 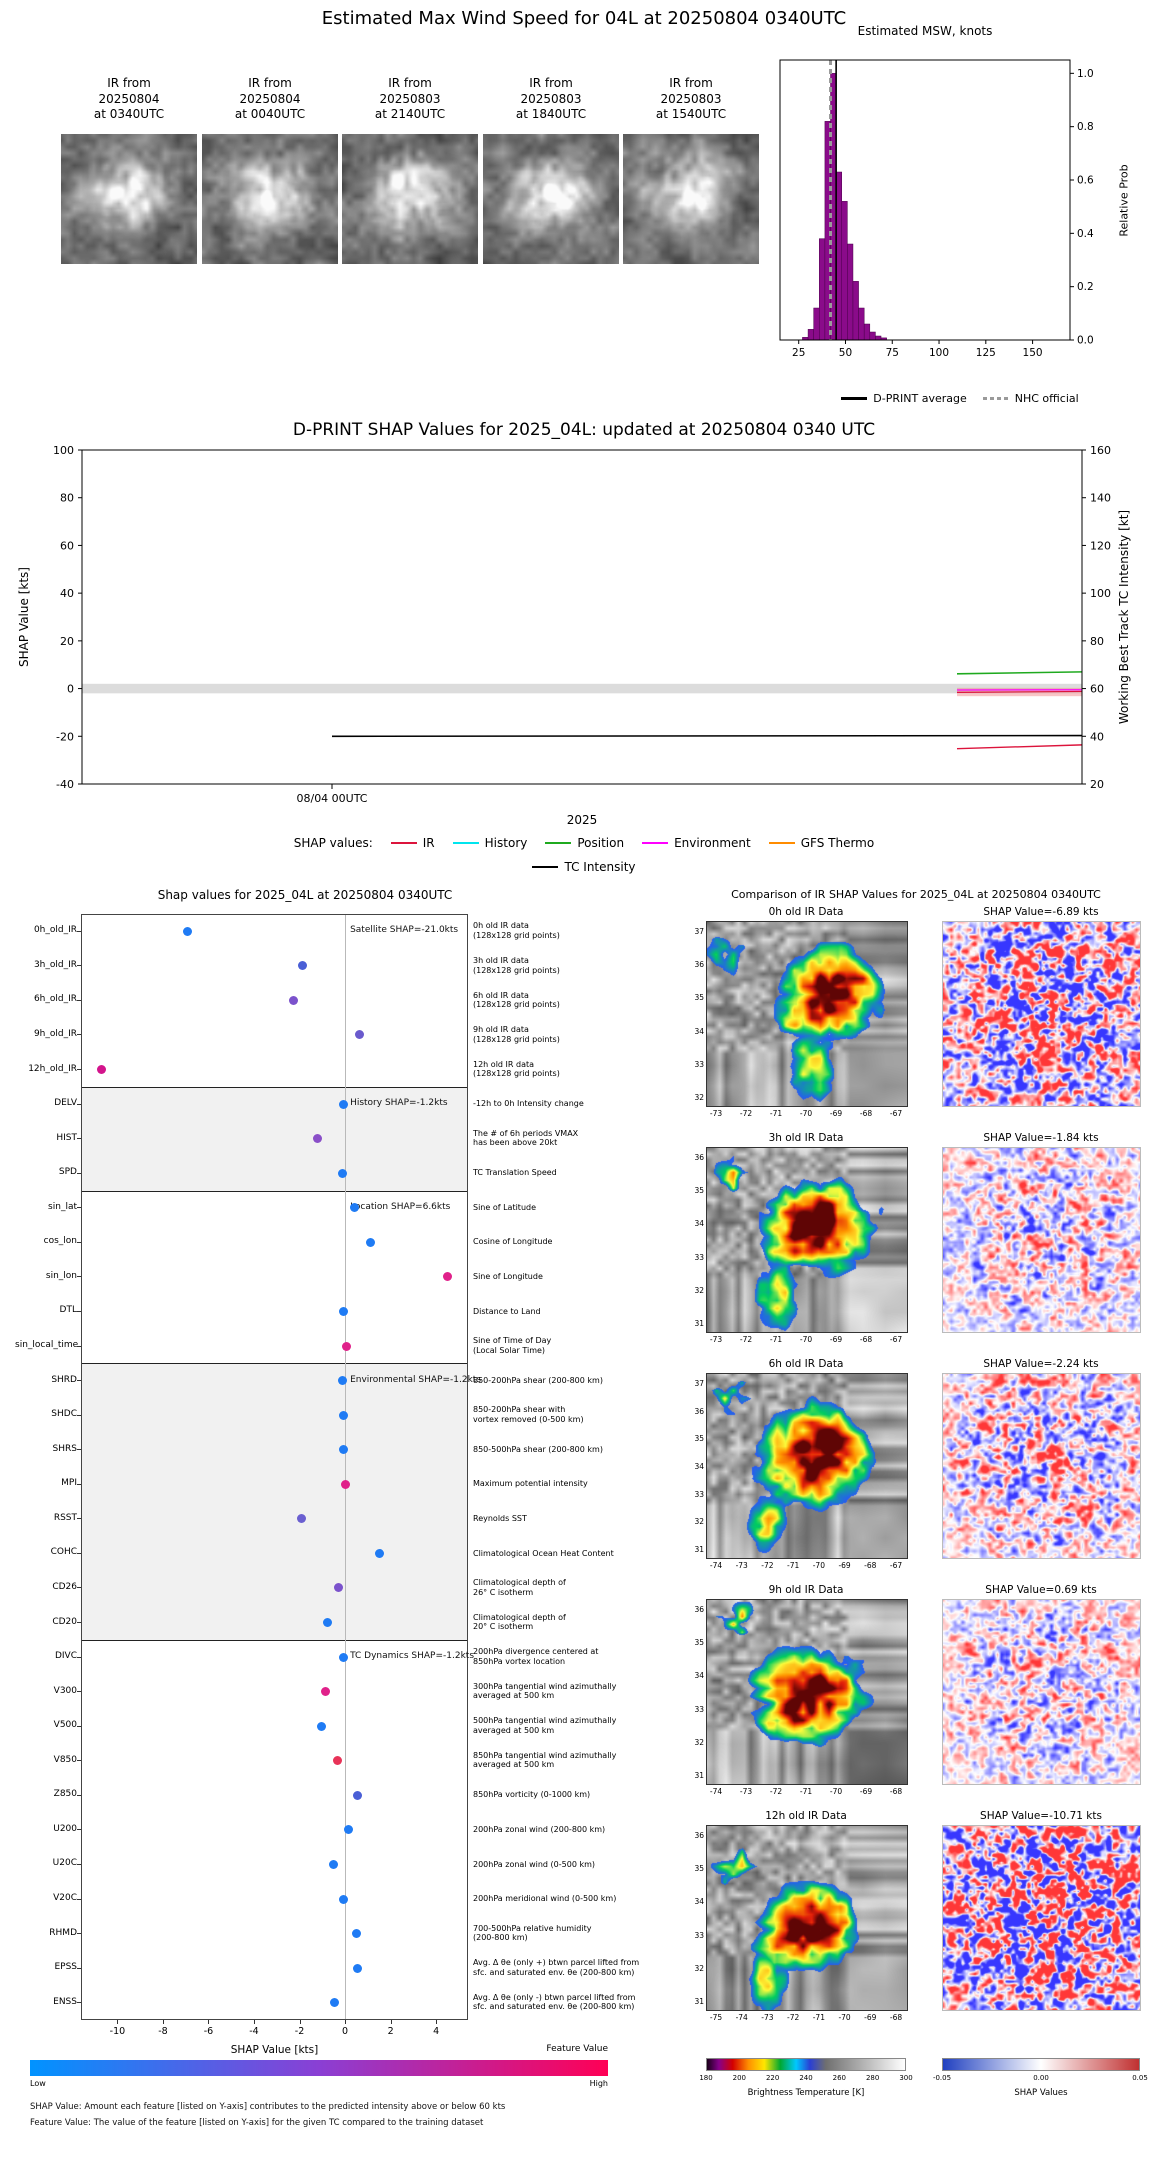 What do you see at coordinates (67, 1172) in the screenshot?
I see `feature-row-label: SPD` at bounding box center [67, 1172].